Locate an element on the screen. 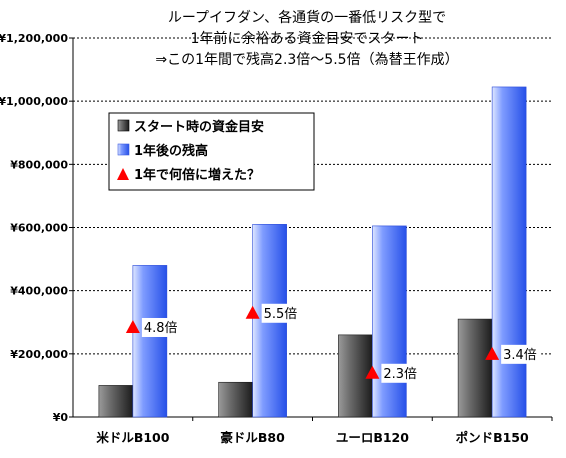 This screenshot has width=566, height=458. y-tick-label: ¥0 is located at coordinates (61, 417).